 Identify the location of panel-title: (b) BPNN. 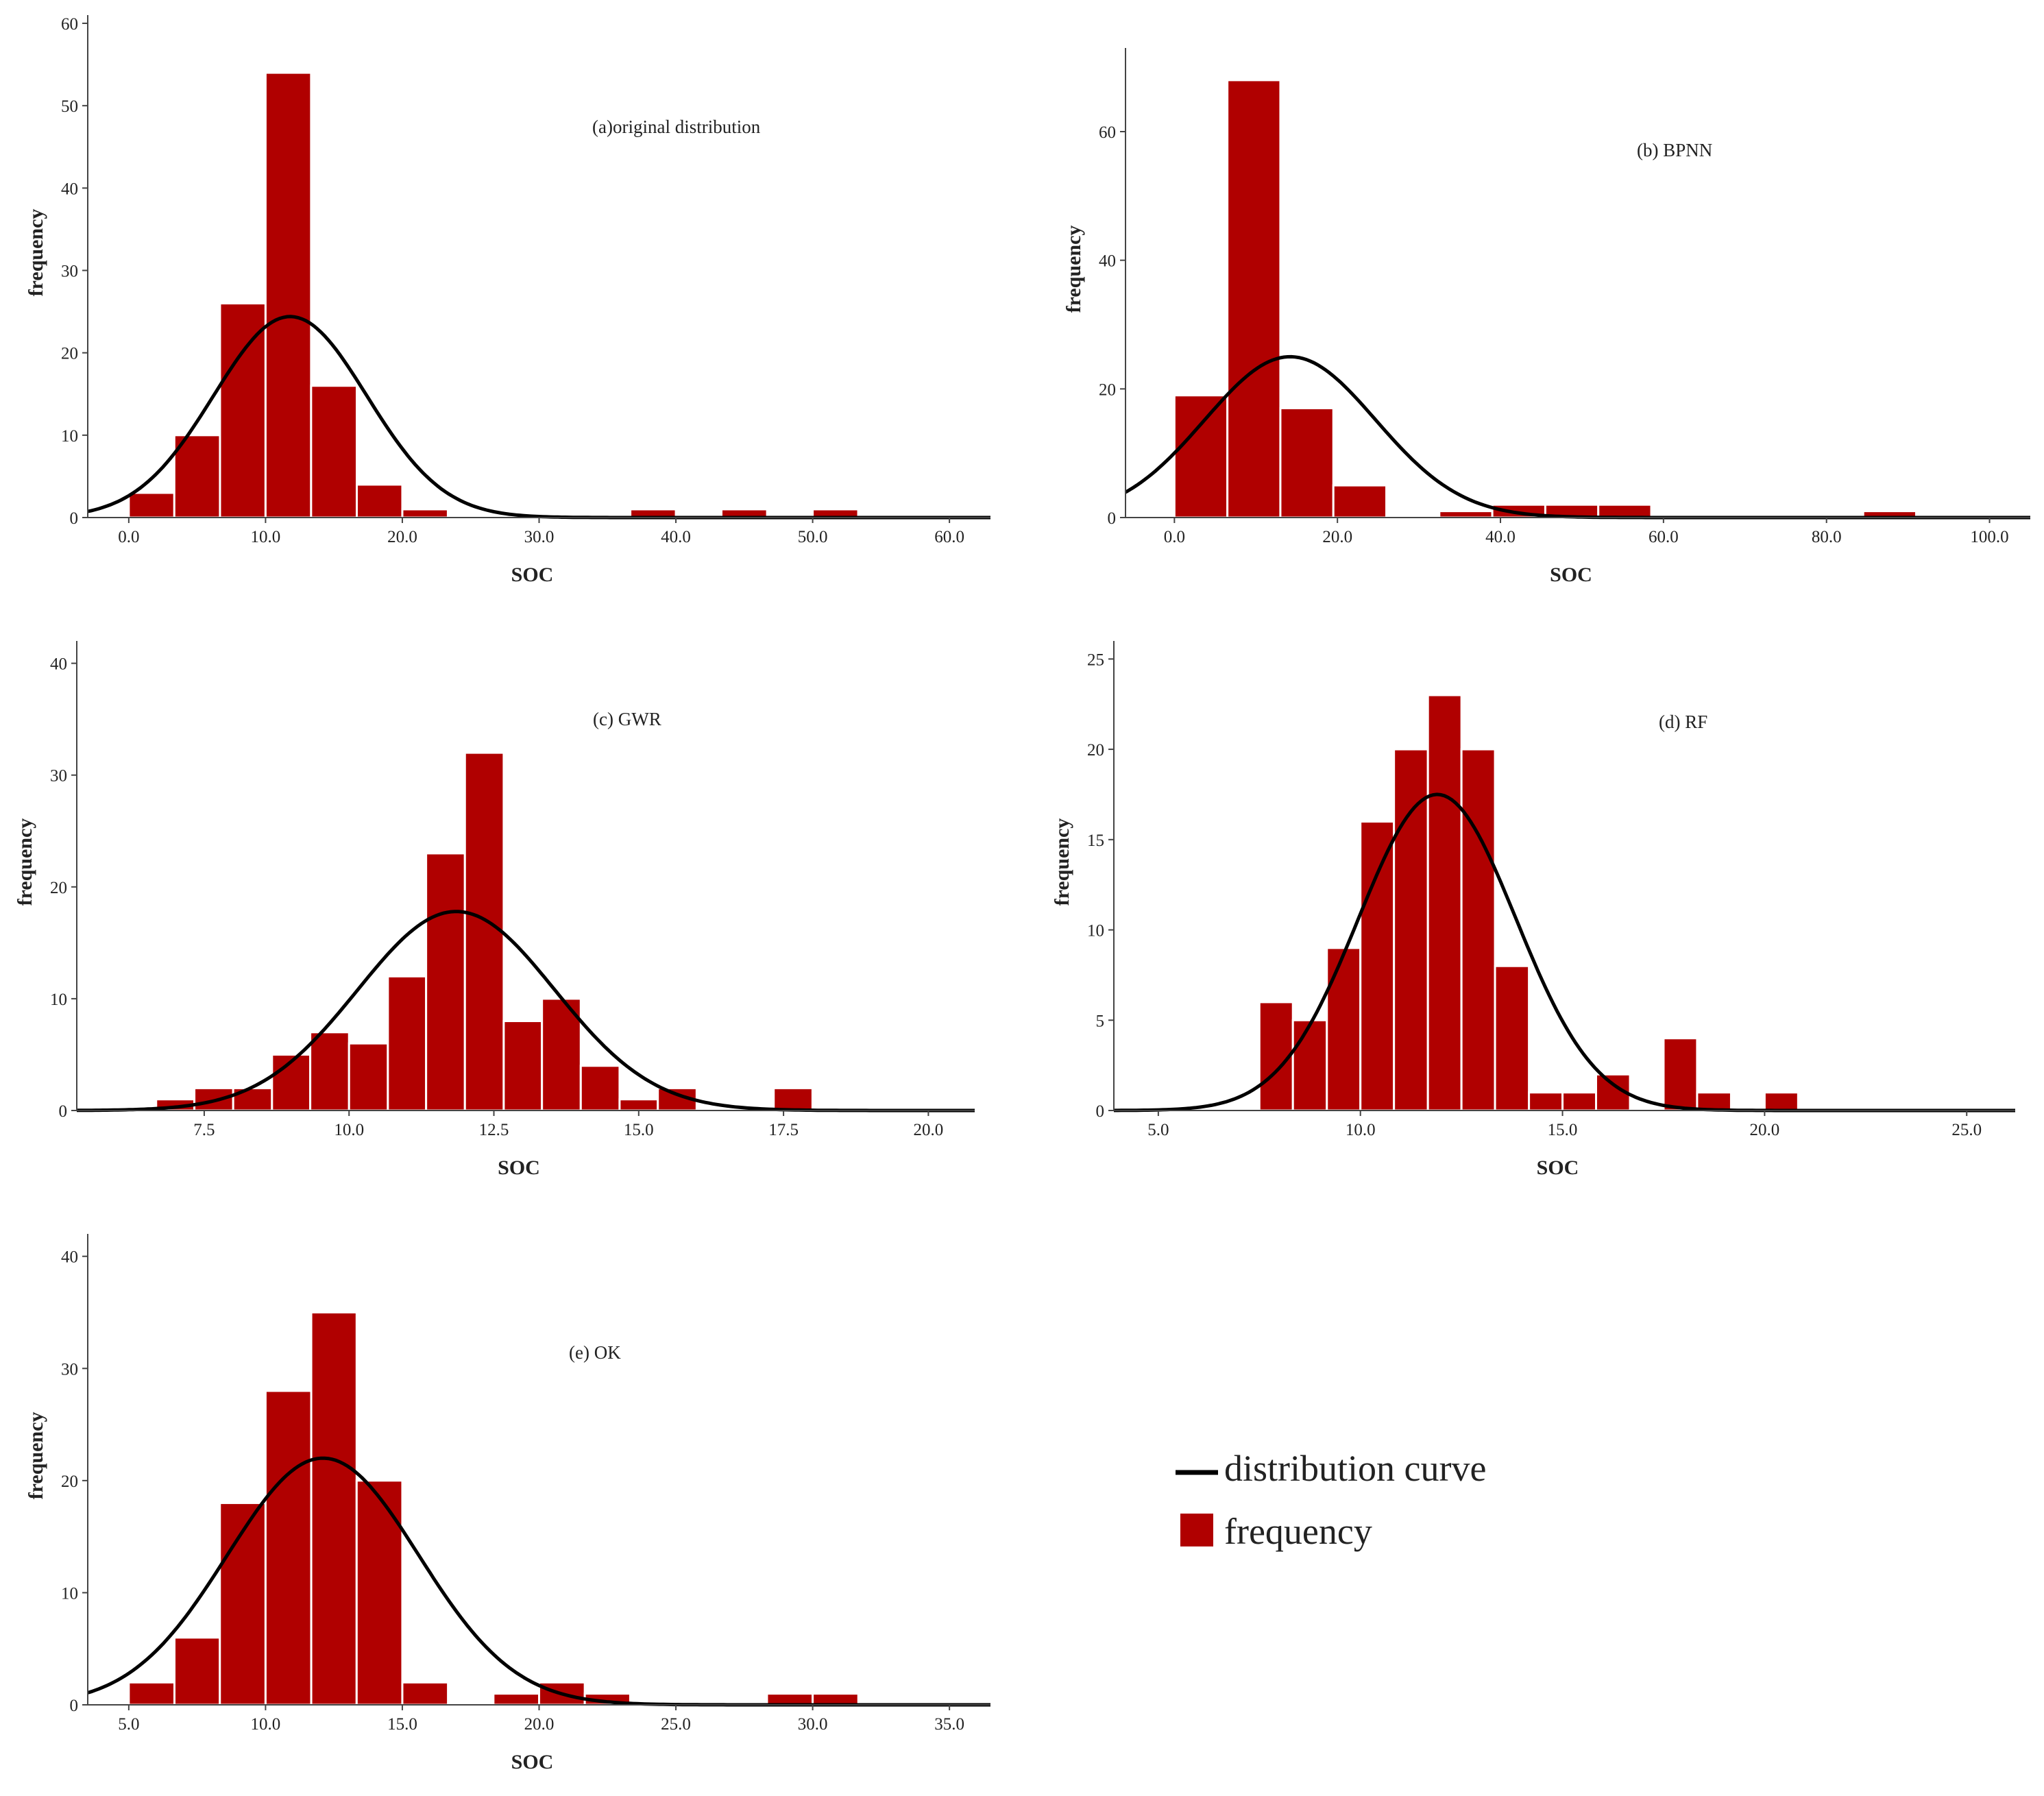
(1674, 150).